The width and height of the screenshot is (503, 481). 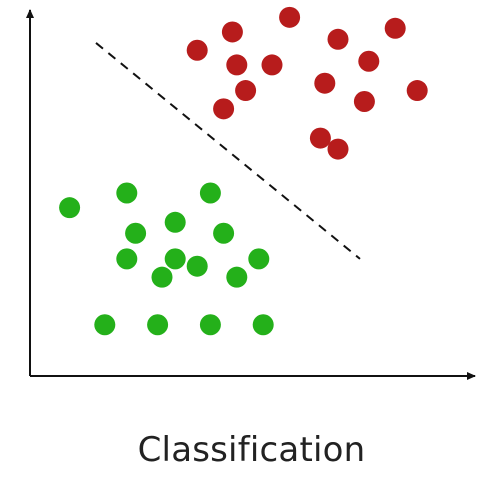 I want to click on figure-caption: Classification, so click(x=251, y=450).